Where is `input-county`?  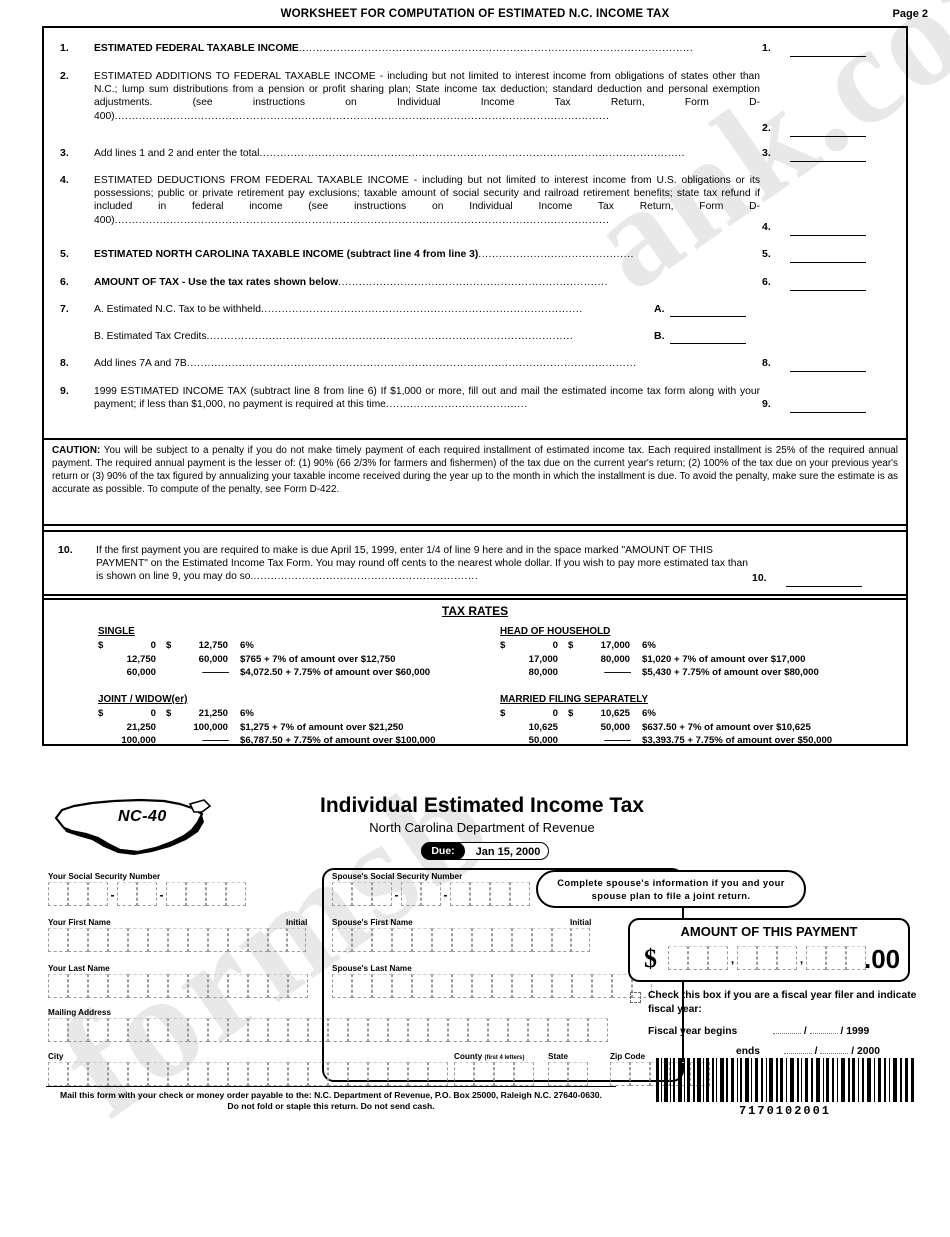
input-county is located at coordinates (494, 1074).